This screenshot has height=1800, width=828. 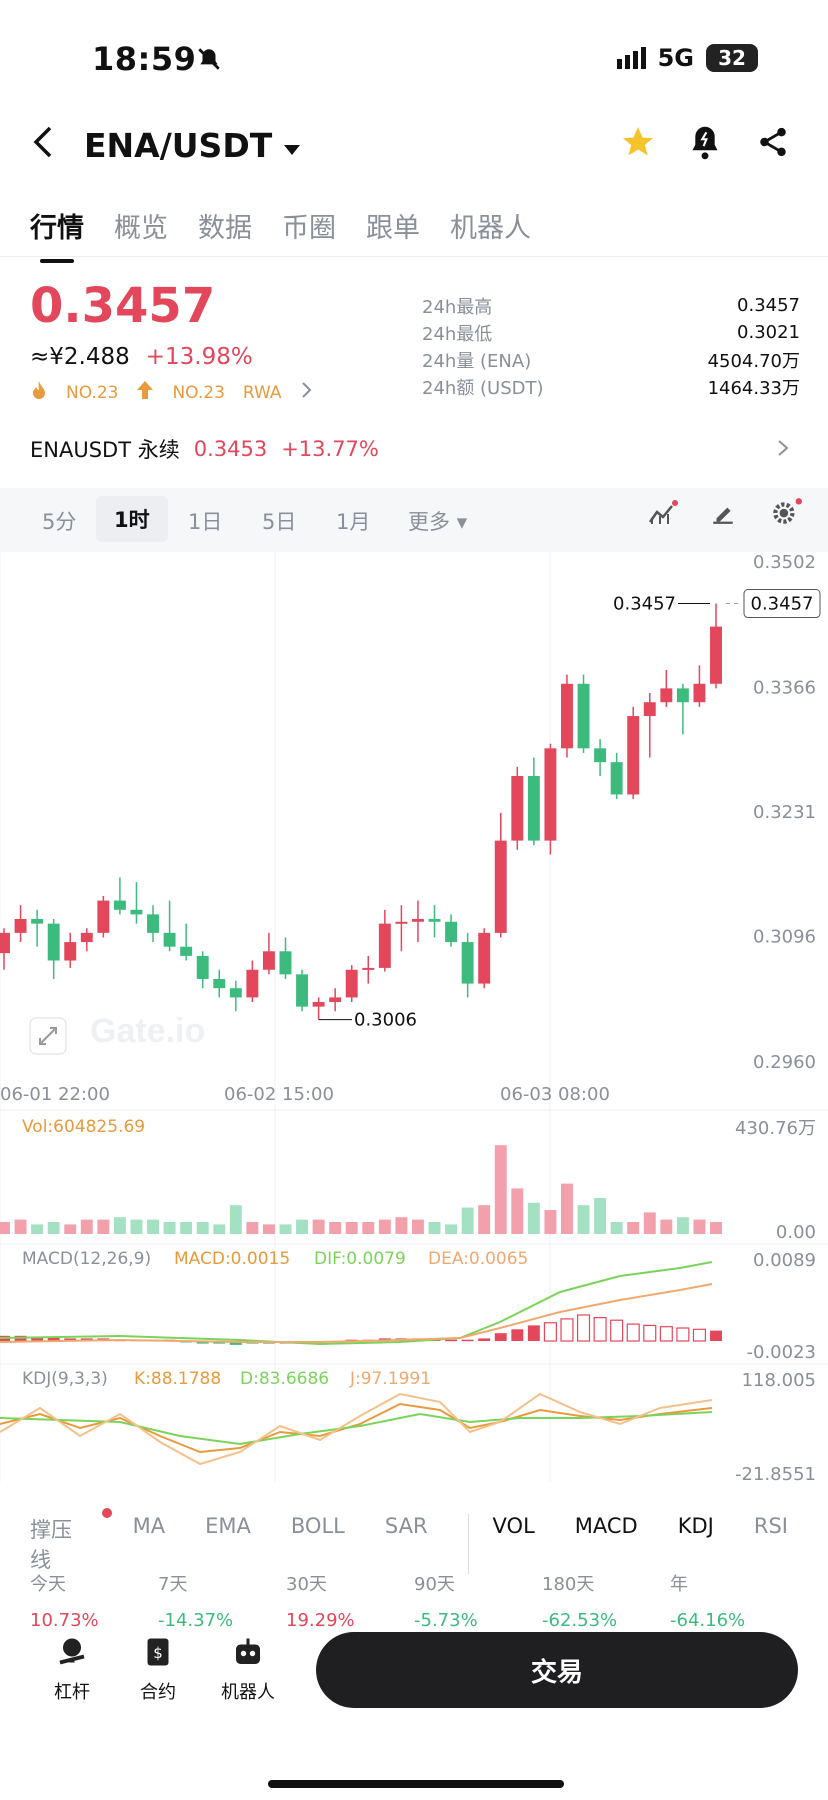 What do you see at coordinates (141, 228) in the screenshot?
I see `tab-overview: 概览` at bounding box center [141, 228].